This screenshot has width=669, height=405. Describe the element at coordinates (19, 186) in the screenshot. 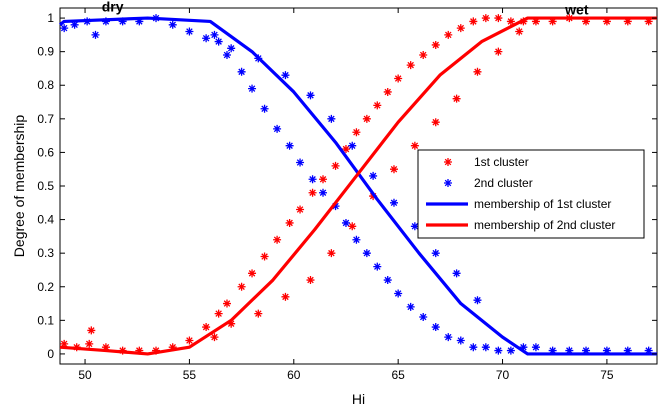

I see `y-axis-label: Degree of membership` at that location.